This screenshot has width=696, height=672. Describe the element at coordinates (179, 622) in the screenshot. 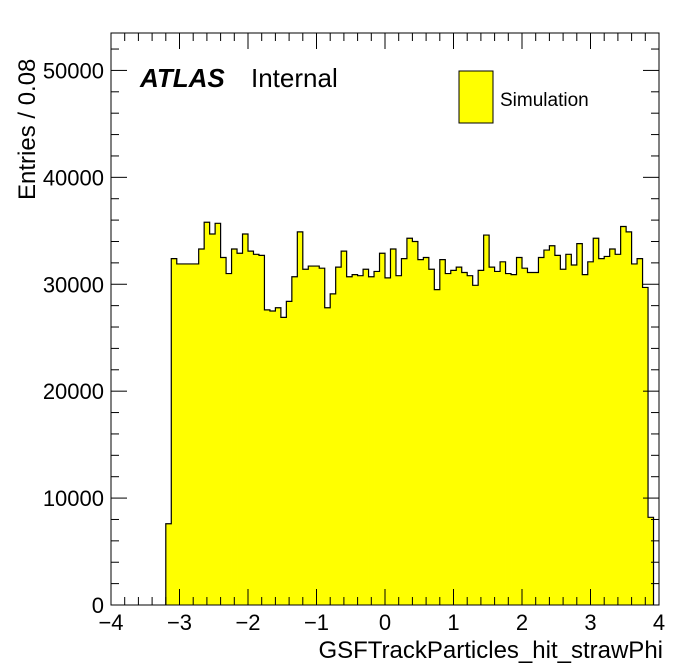

I see `x-tick-label: −3` at that location.